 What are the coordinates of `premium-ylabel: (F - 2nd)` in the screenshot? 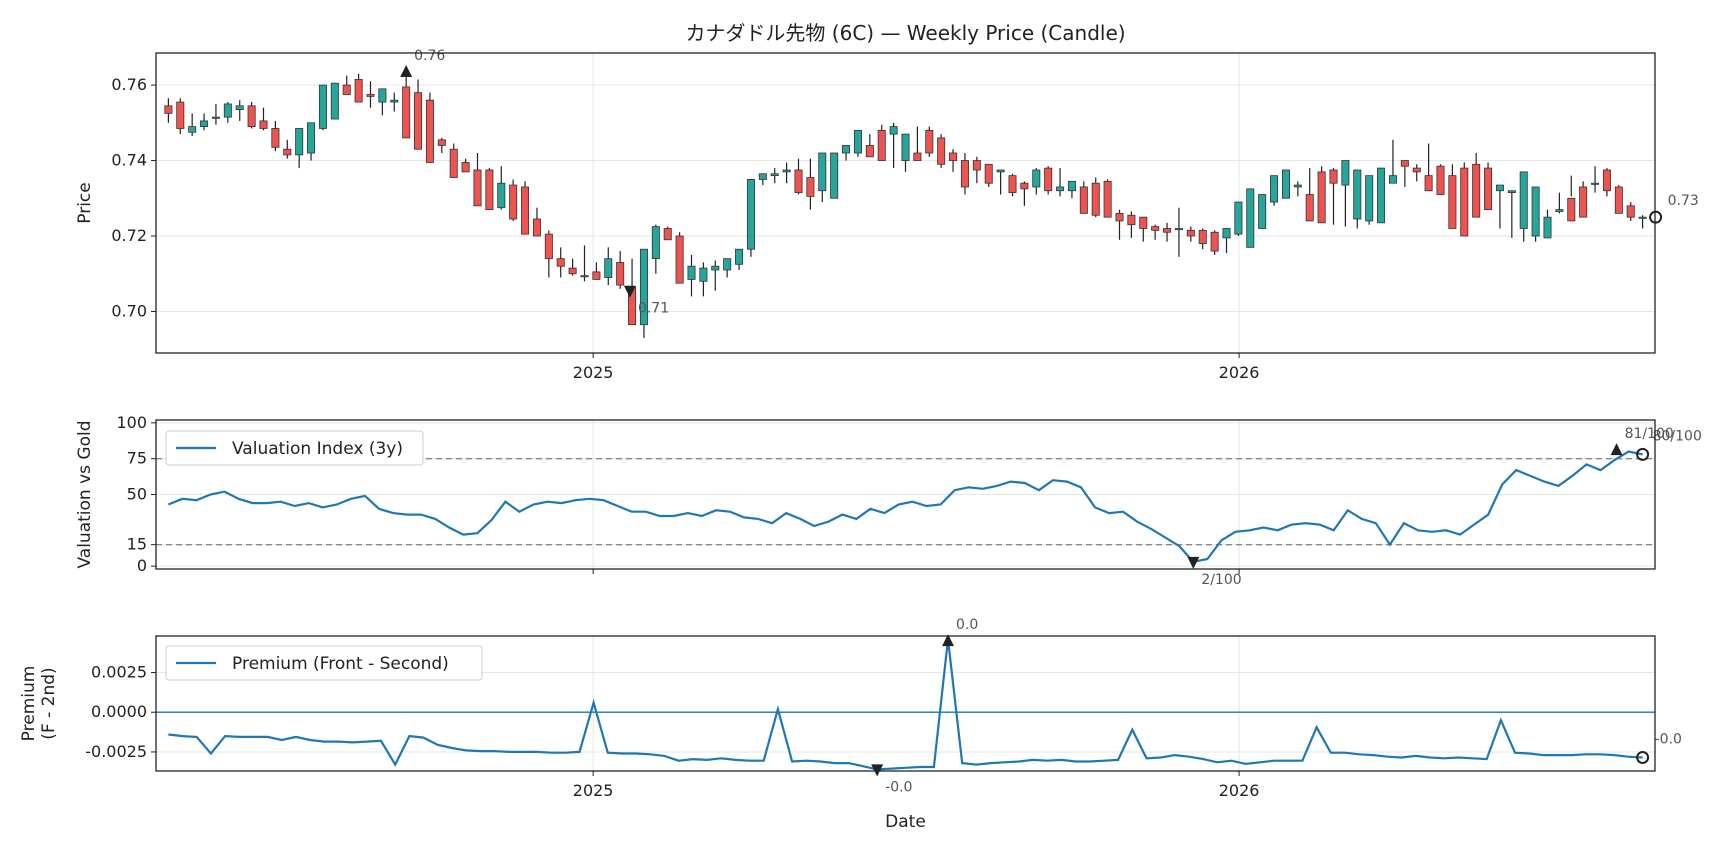 It's located at (49, 703).